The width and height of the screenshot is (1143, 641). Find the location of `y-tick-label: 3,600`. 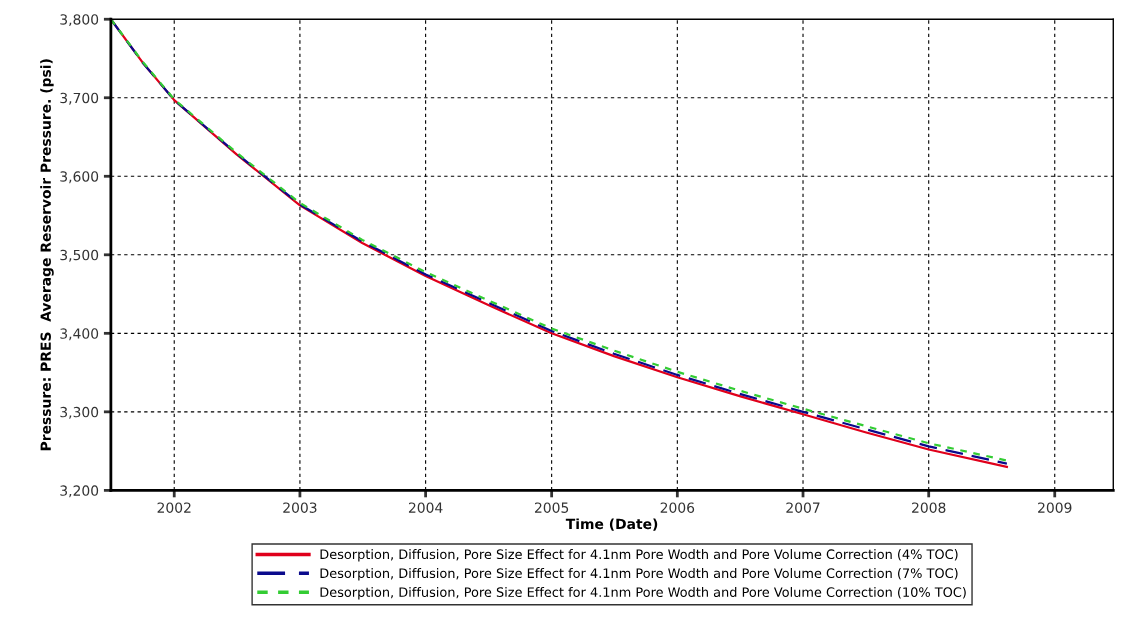

y-tick-label: 3,600 is located at coordinates (79, 177).